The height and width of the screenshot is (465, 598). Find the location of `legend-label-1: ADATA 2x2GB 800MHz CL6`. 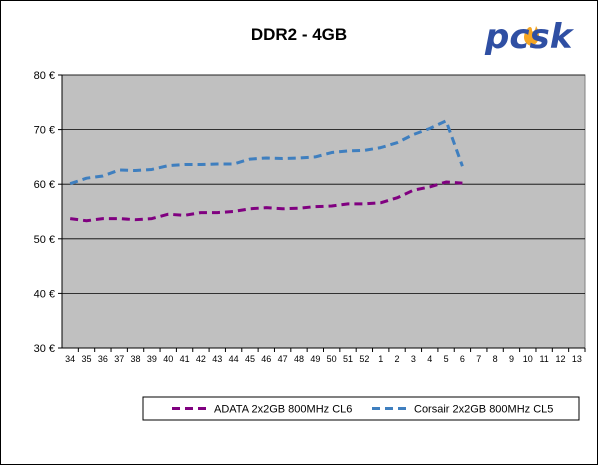

legend-label-1: ADATA 2x2GB 800MHz CL6 is located at coordinates (283, 410).